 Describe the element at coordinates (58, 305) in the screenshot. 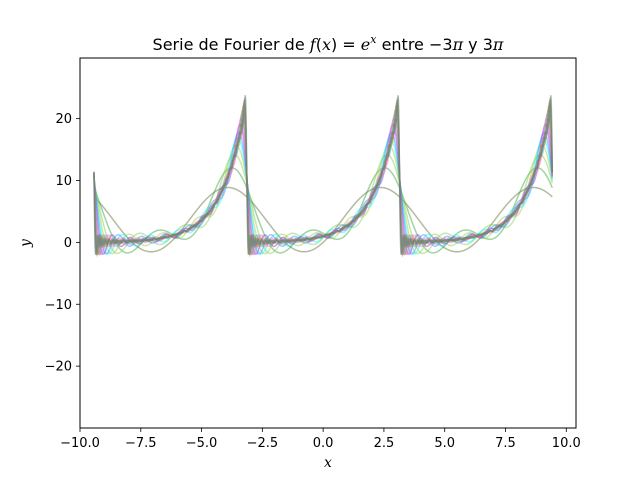

I see `y-tick-label: −10` at that location.